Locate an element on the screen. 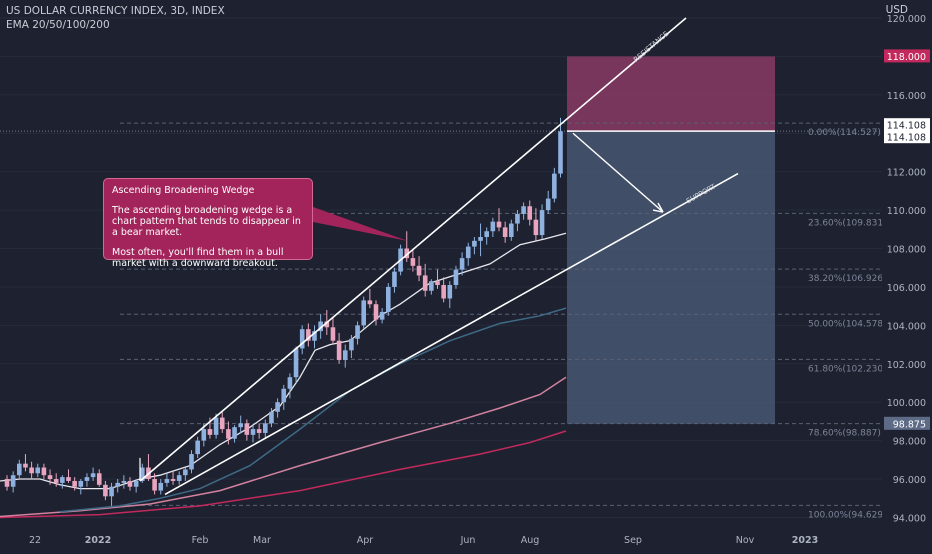  price-label-current is located at coordinates (907, 137).